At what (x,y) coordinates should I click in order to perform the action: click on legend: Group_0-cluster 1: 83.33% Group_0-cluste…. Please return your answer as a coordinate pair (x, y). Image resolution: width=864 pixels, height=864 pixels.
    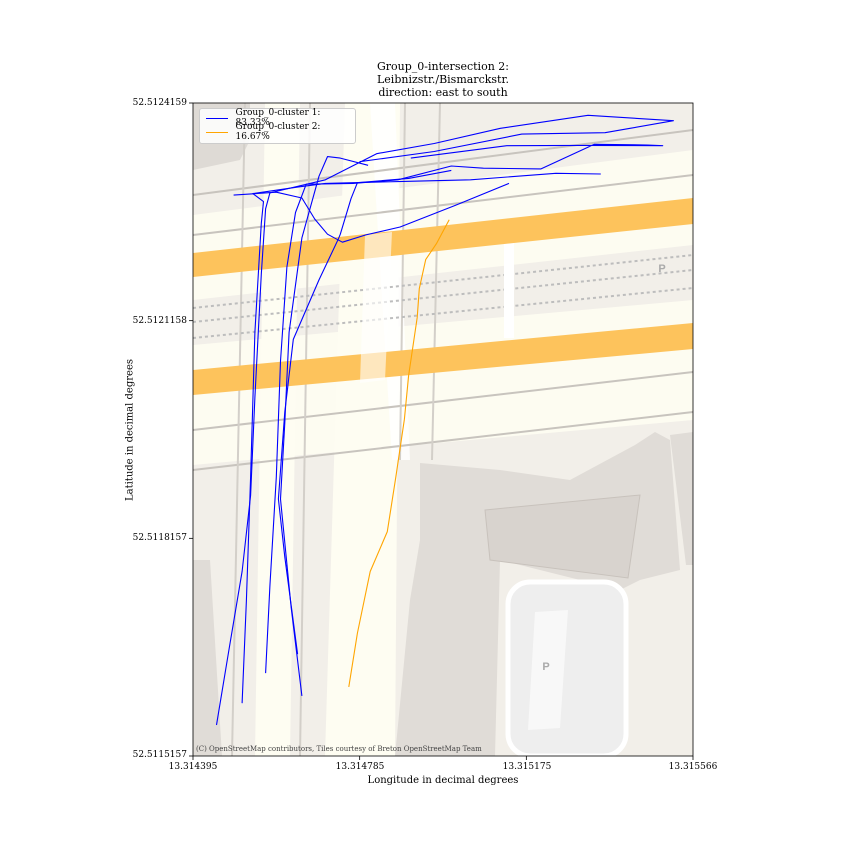
    Looking at the image, I should click on (277, 126).